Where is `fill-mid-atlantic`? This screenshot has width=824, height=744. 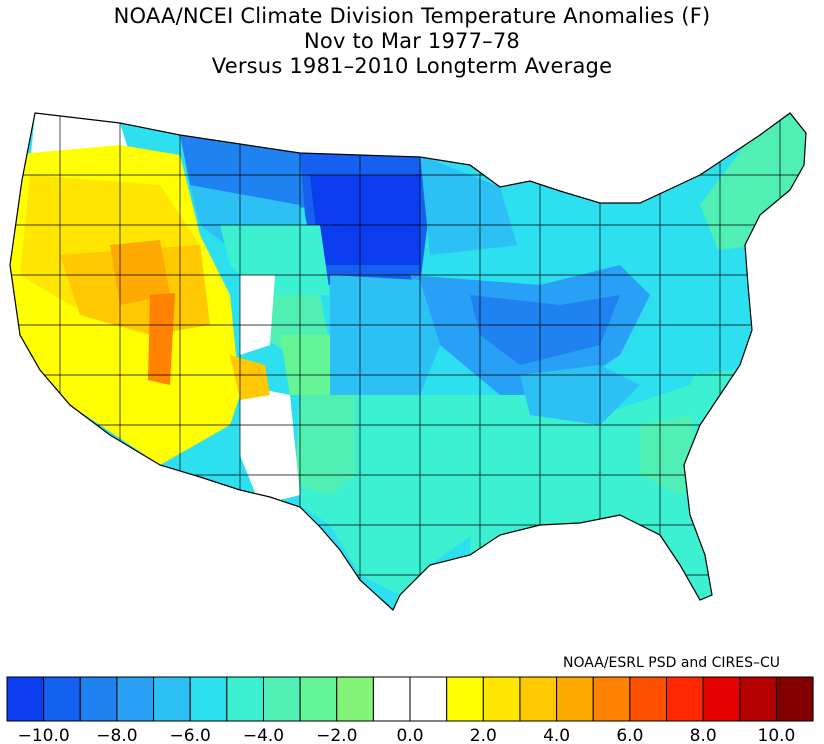 fill-mid-atlantic is located at coordinates (710, 310).